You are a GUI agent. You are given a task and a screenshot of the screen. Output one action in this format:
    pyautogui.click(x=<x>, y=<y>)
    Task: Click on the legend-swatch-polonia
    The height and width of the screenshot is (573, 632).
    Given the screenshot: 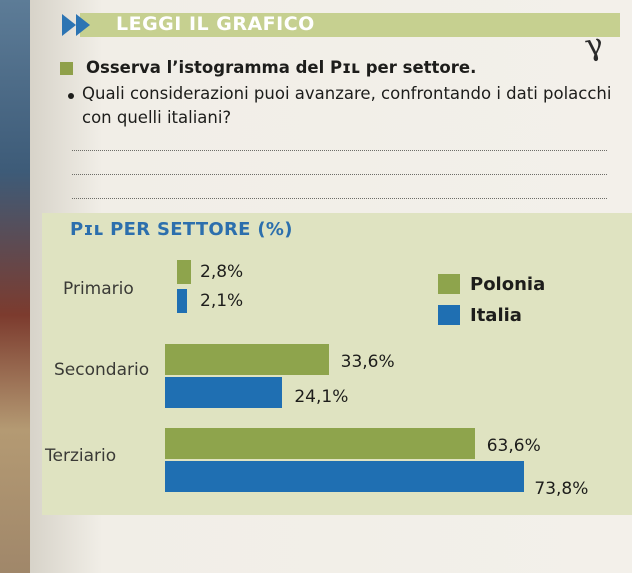 What is the action you would take?
    pyautogui.click(x=449, y=284)
    